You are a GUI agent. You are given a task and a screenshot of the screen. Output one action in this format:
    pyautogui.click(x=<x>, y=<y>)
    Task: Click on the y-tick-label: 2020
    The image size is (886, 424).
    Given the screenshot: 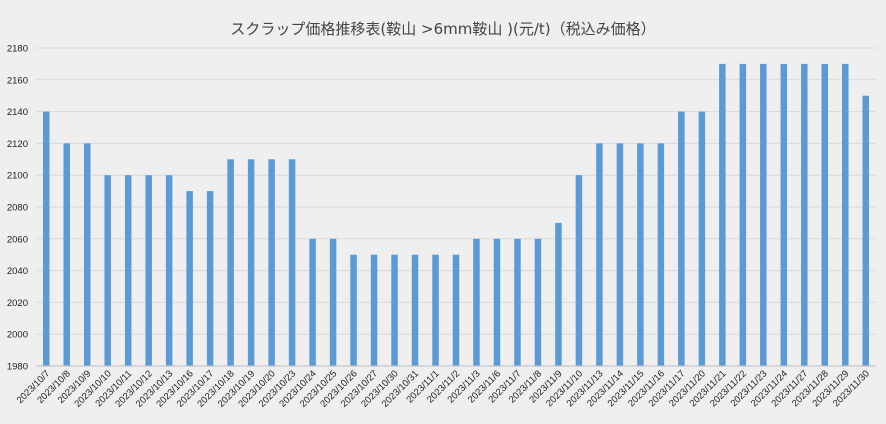 What is the action you would take?
    pyautogui.click(x=17, y=303)
    